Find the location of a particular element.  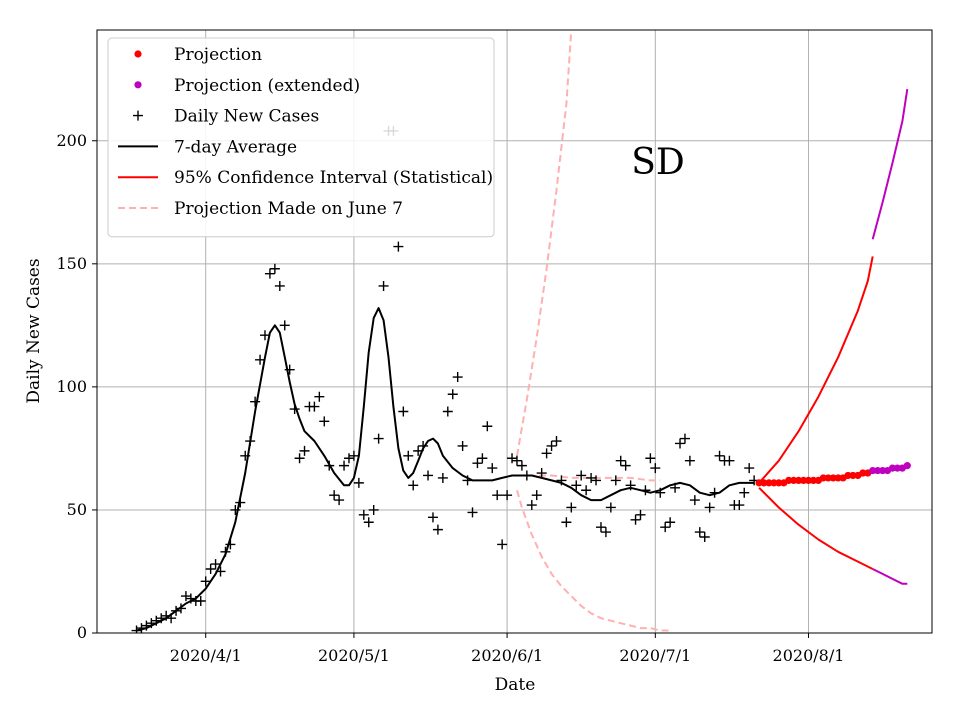

y-axis-label: Daily New Cases is located at coordinates (34, 330).